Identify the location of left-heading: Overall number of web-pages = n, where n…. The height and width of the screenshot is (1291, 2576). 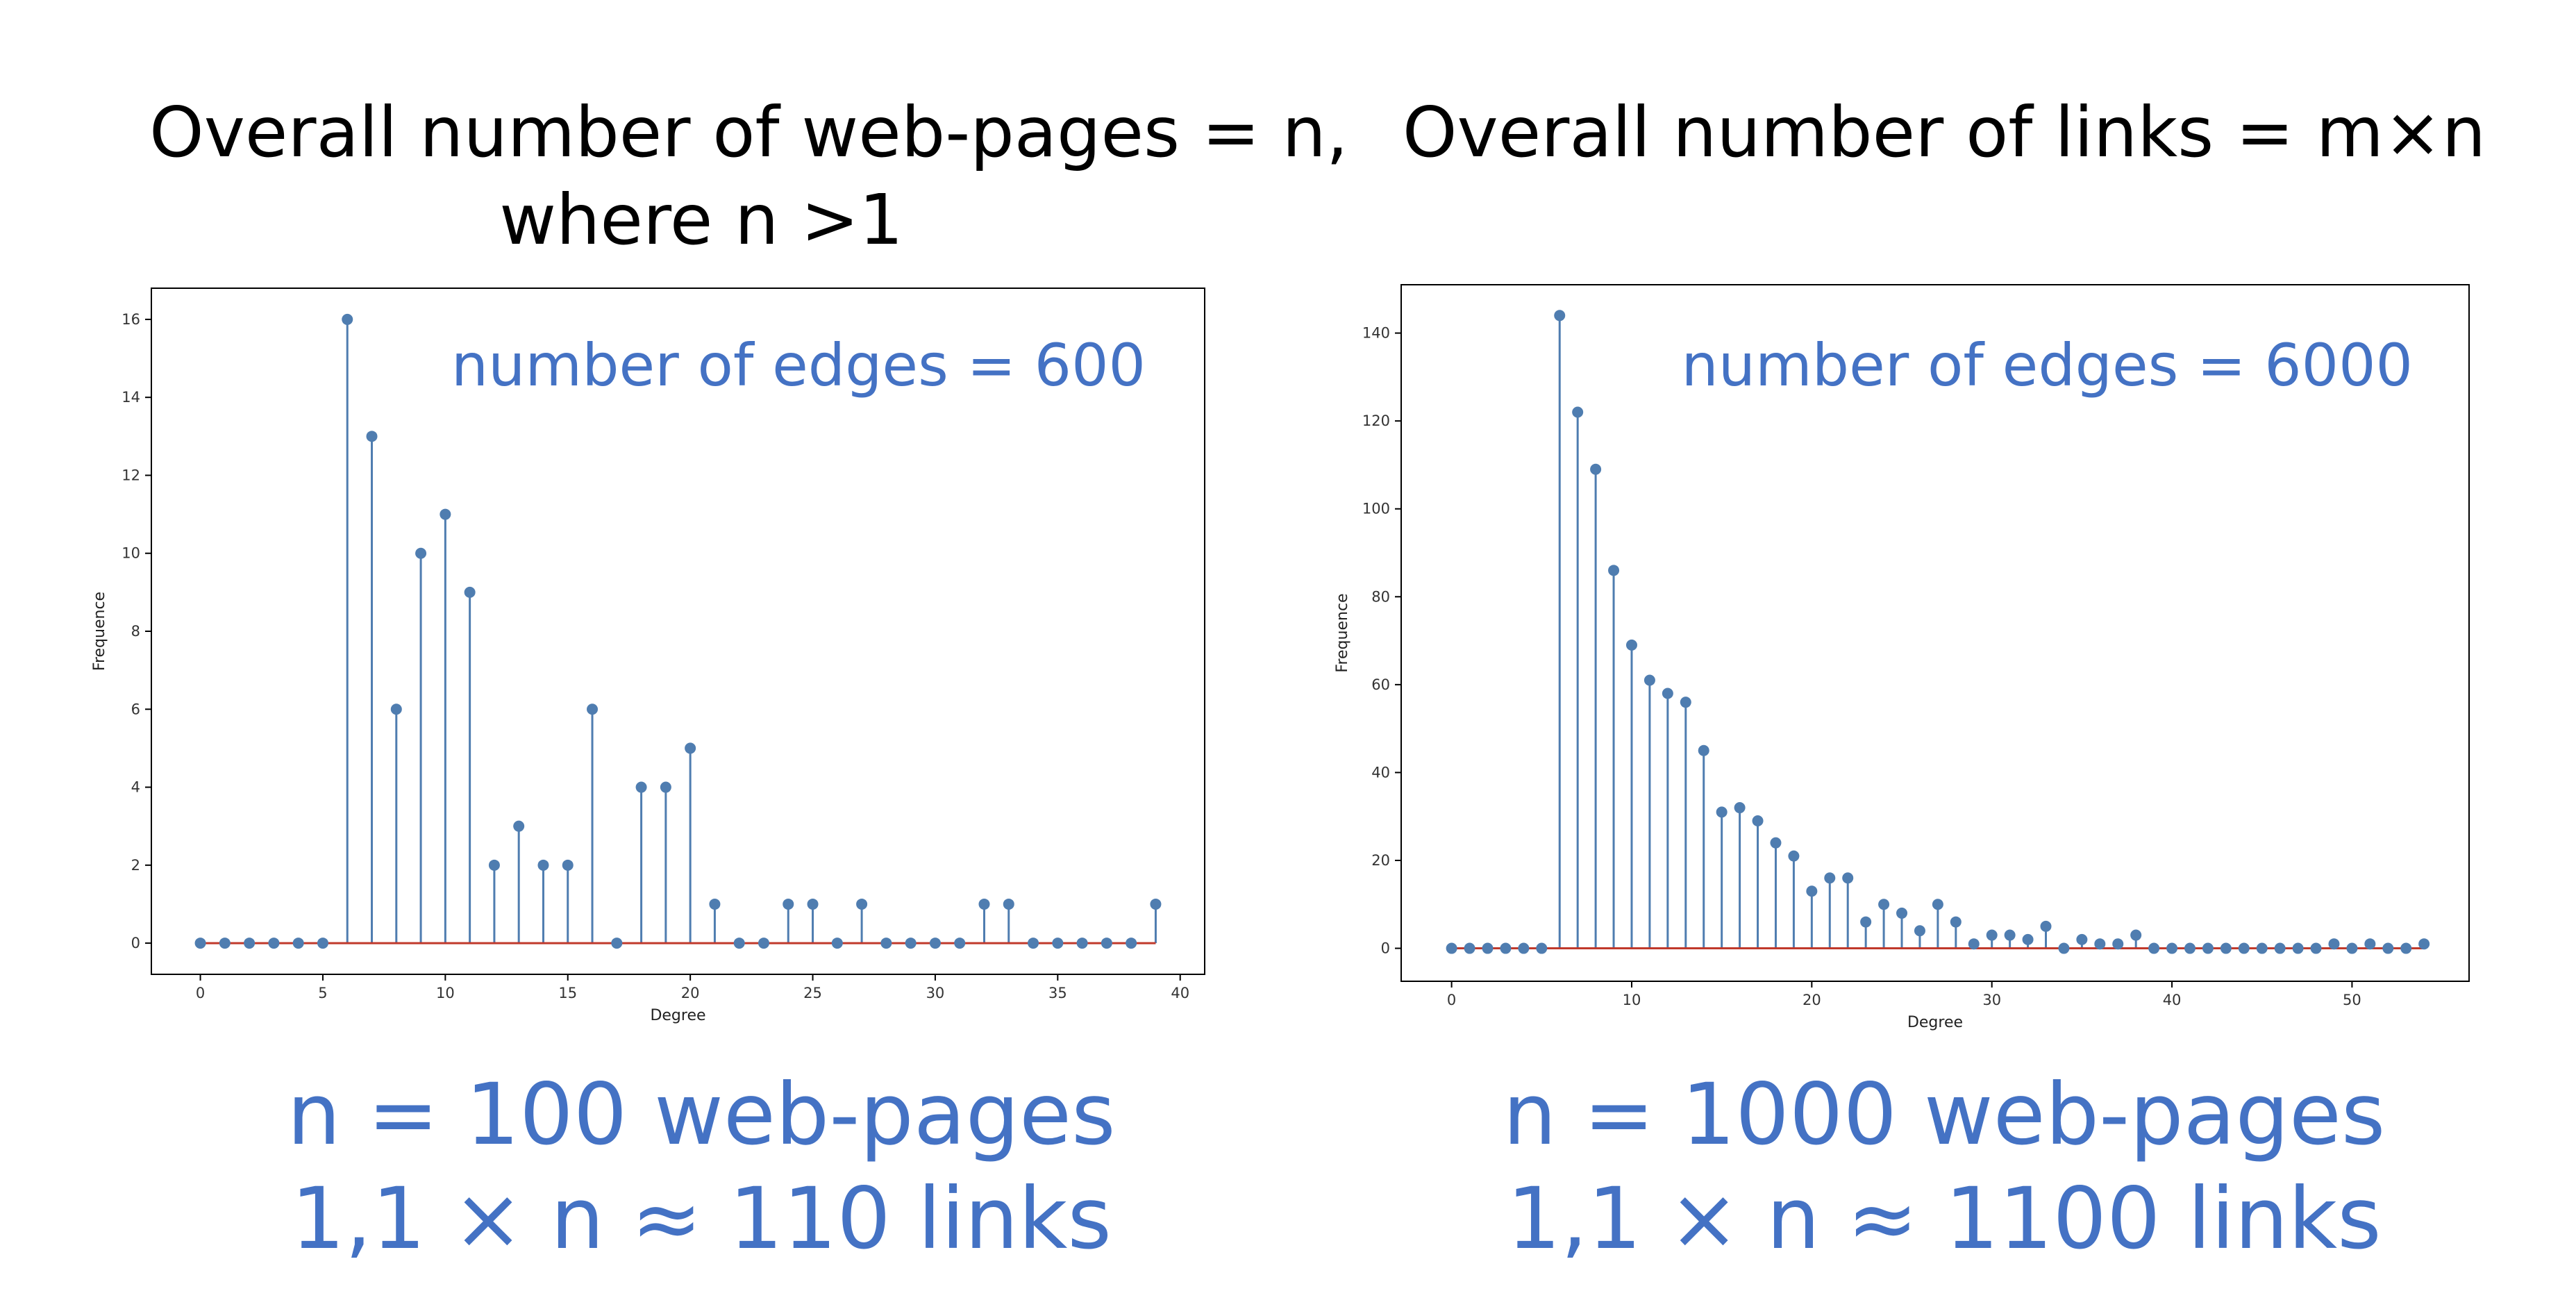
(748, 176).